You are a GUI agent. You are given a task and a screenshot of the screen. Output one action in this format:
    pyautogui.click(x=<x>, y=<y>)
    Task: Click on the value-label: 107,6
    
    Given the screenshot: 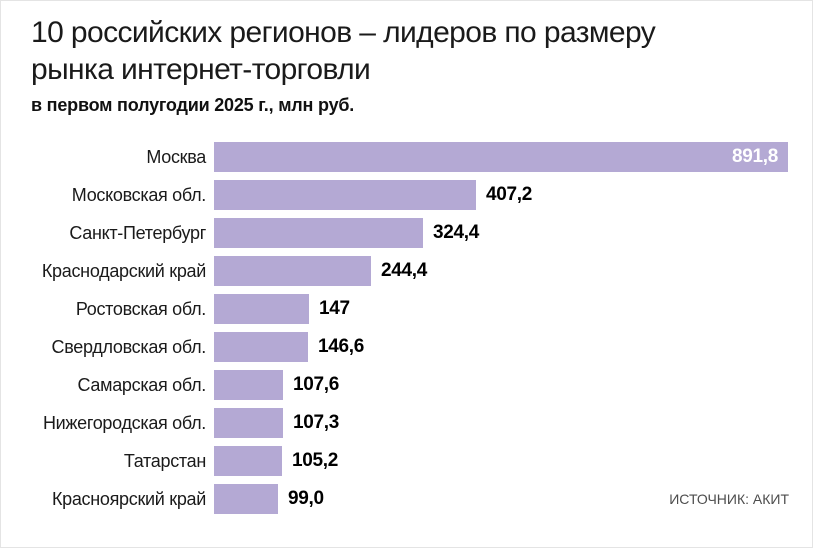 What is the action you would take?
    pyautogui.click(x=316, y=384)
    